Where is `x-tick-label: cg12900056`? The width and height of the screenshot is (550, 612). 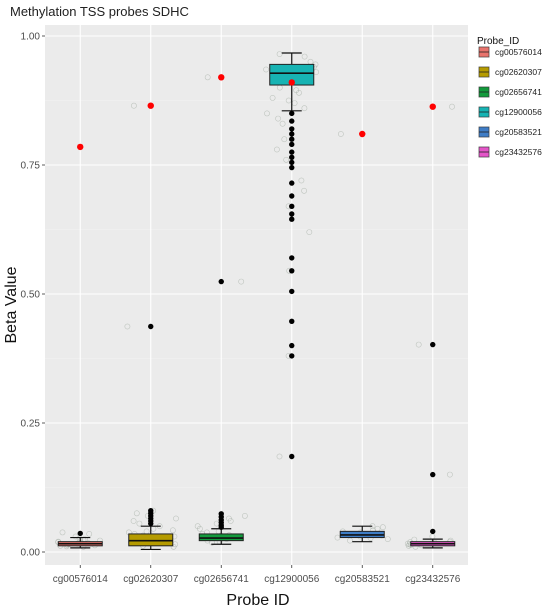 x-tick-label: cg12900056 is located at coordinates (291, 579).